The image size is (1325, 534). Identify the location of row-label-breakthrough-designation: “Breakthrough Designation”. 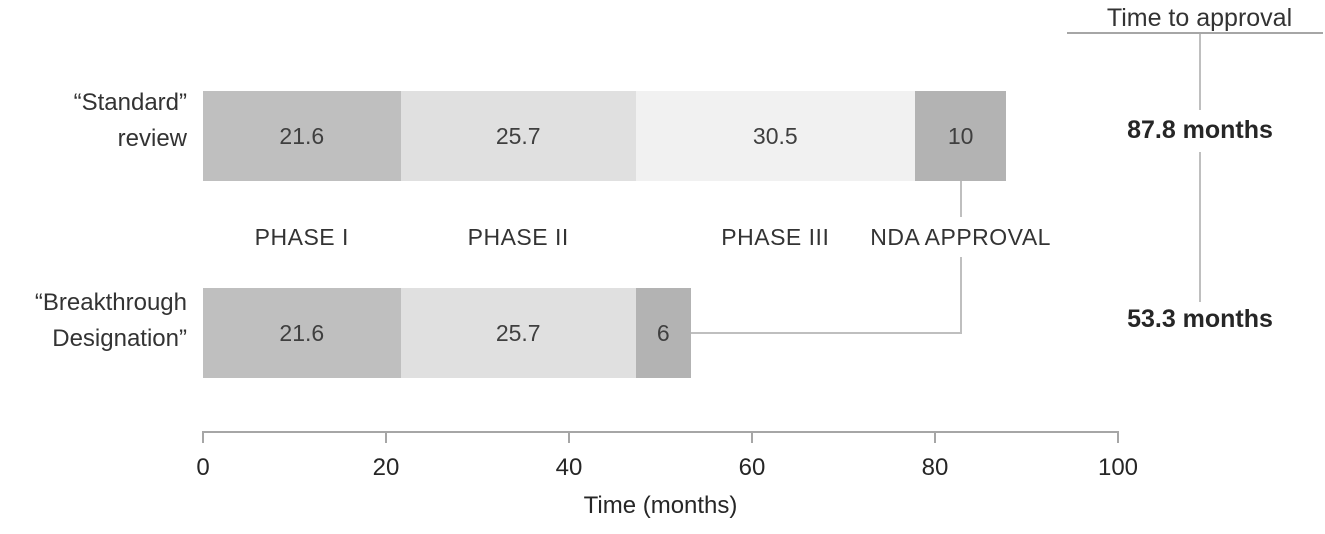
(93, 321).